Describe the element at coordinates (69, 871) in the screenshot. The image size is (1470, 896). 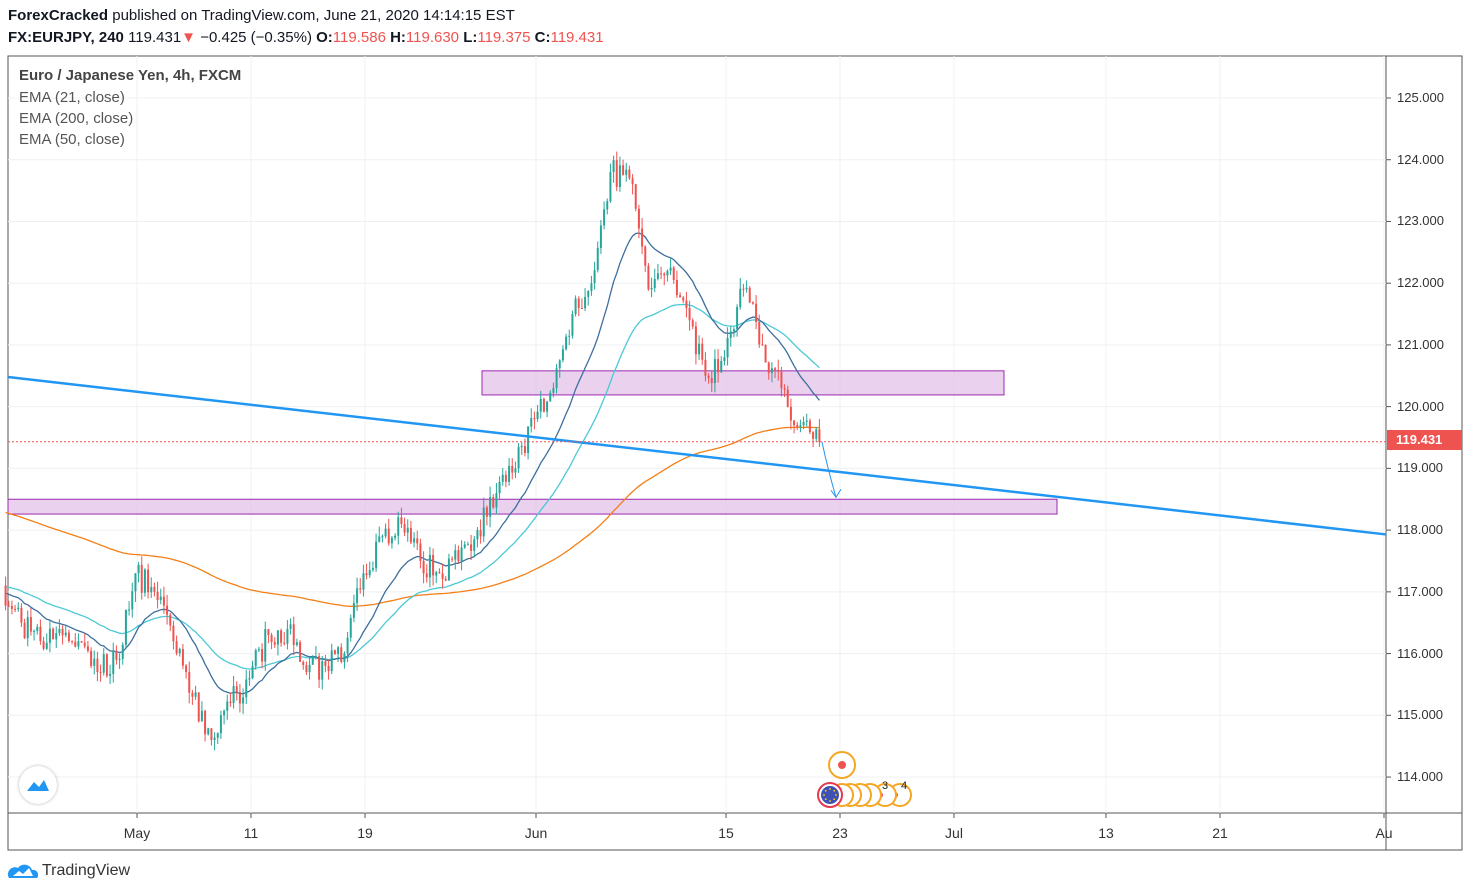
I see `tradingview-brand: TradingView` at that location.